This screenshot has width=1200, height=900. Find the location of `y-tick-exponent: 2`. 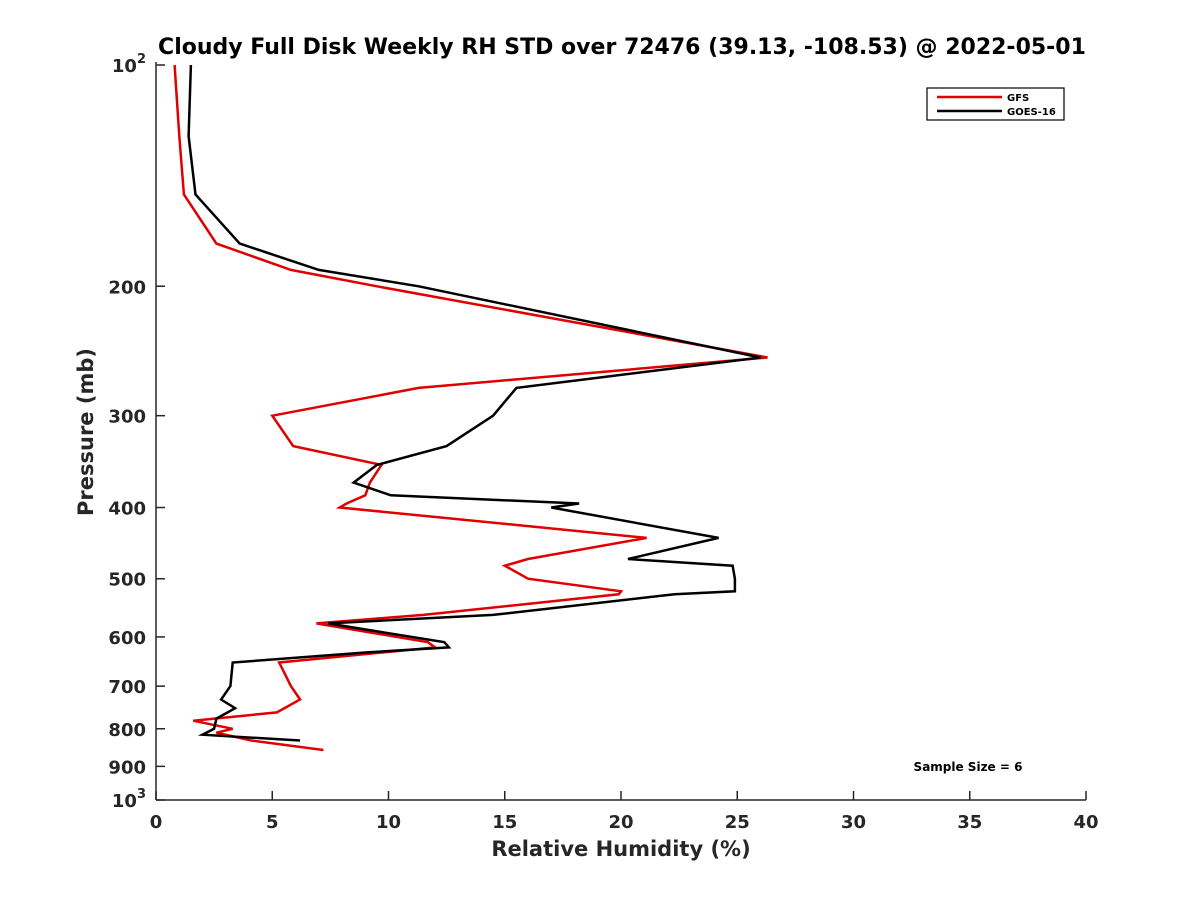

y-tick-exponent: 2 is located at coordinates (141, 59).